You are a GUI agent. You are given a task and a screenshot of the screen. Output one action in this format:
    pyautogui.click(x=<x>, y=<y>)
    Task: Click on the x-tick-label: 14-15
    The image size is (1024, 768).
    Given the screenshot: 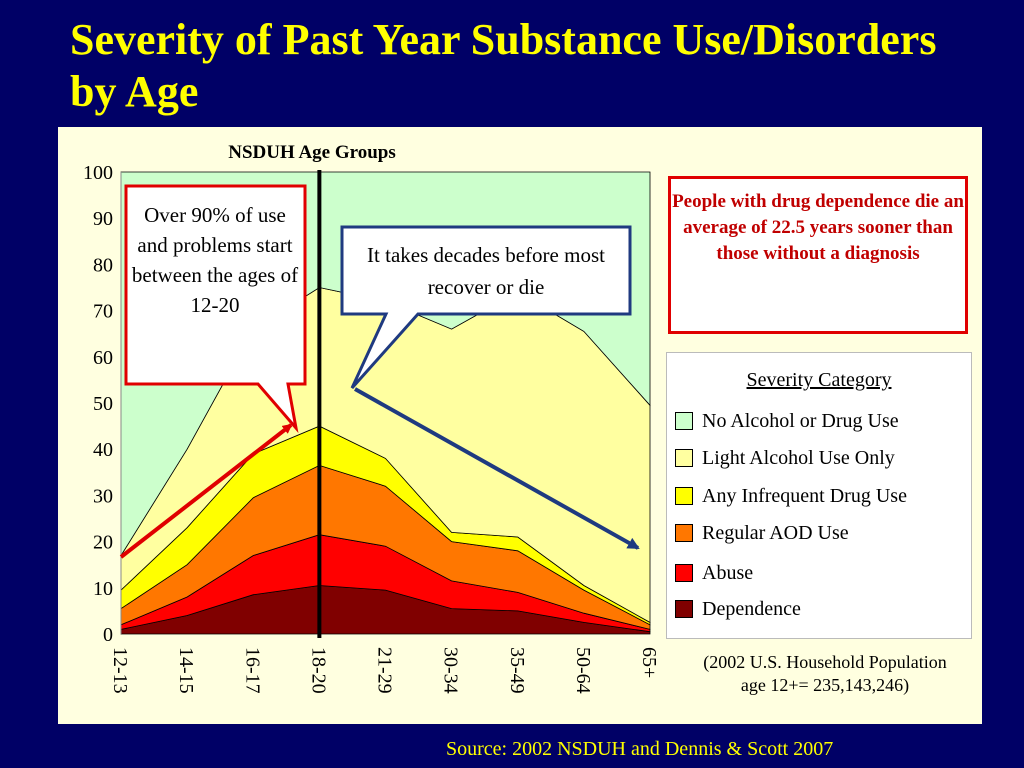 What is the action you would take?
    pyautogui.click(x=186, y=670)
    